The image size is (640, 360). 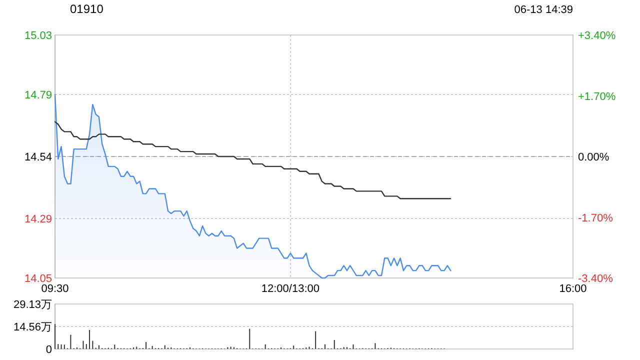 I want to click on y2-tick-label: +1.70%, so click(x=597, y=96).